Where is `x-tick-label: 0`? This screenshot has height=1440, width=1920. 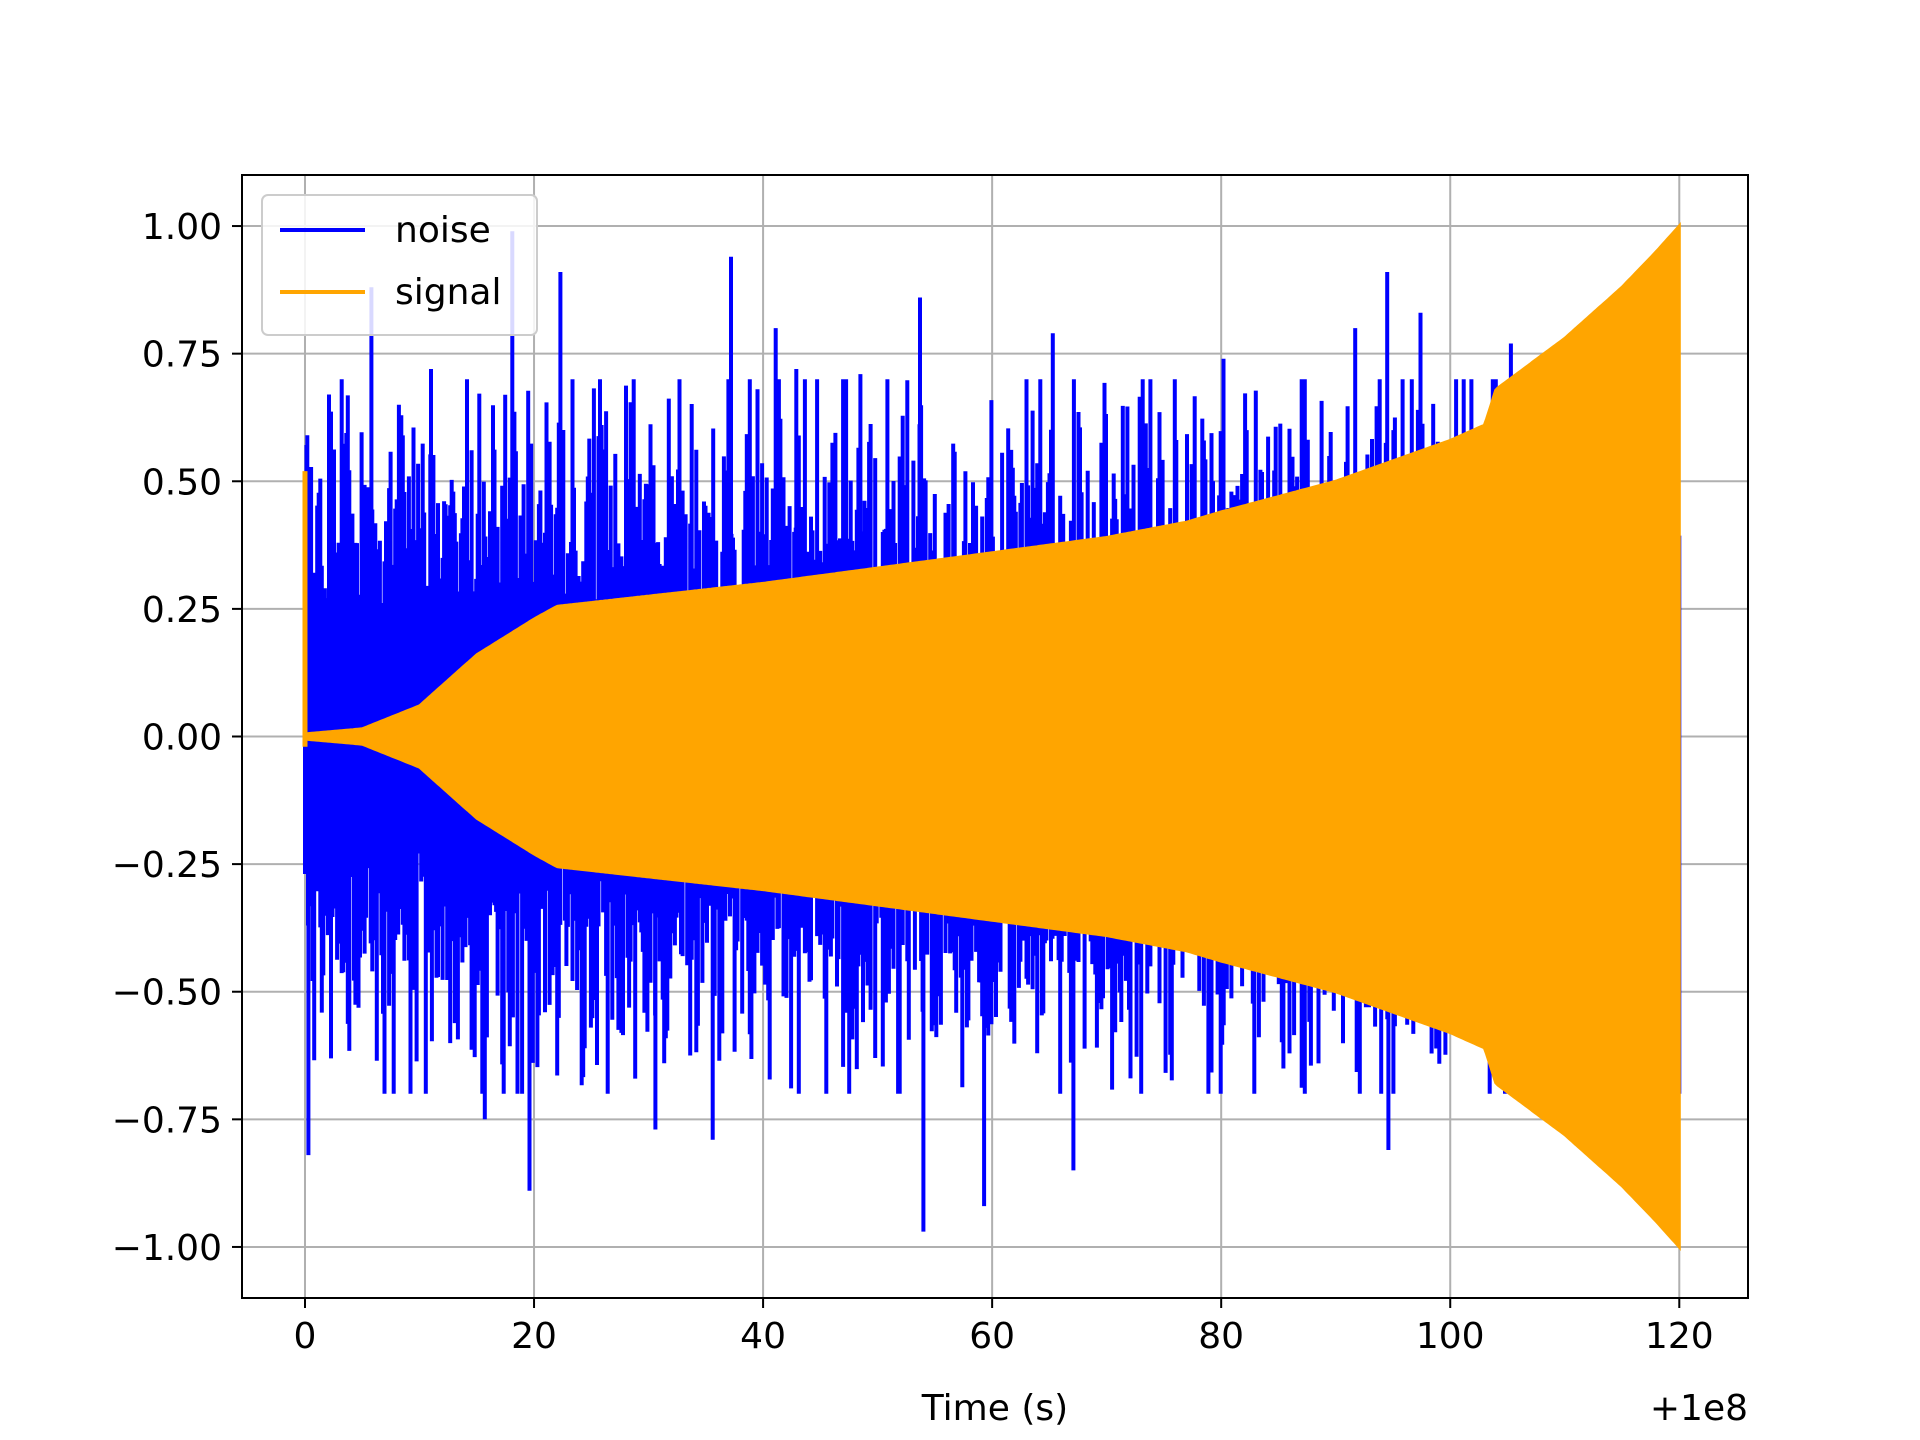
x-tick-label: 0 is located at coordinates (305, 1336).